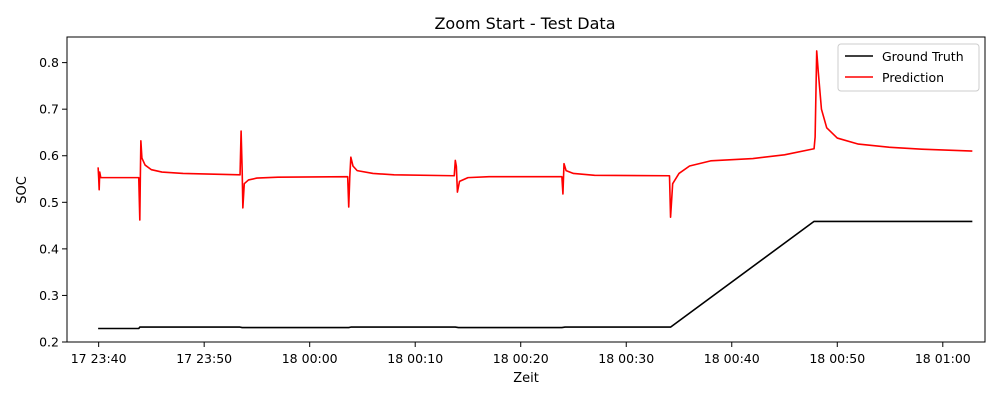 The image size is (1000, 400). I want to click on legend: Ground Truth Prediction, so click(908, 67).